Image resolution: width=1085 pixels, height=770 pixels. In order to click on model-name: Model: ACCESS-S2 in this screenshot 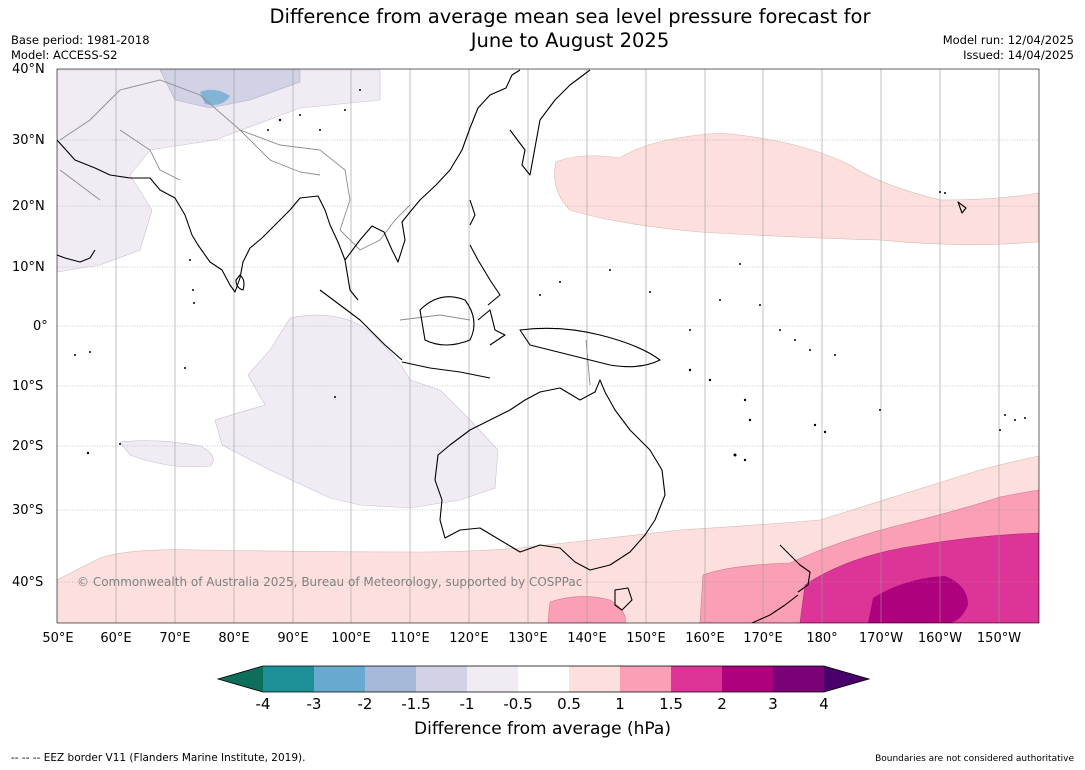, I will do `click(64, 55)`.